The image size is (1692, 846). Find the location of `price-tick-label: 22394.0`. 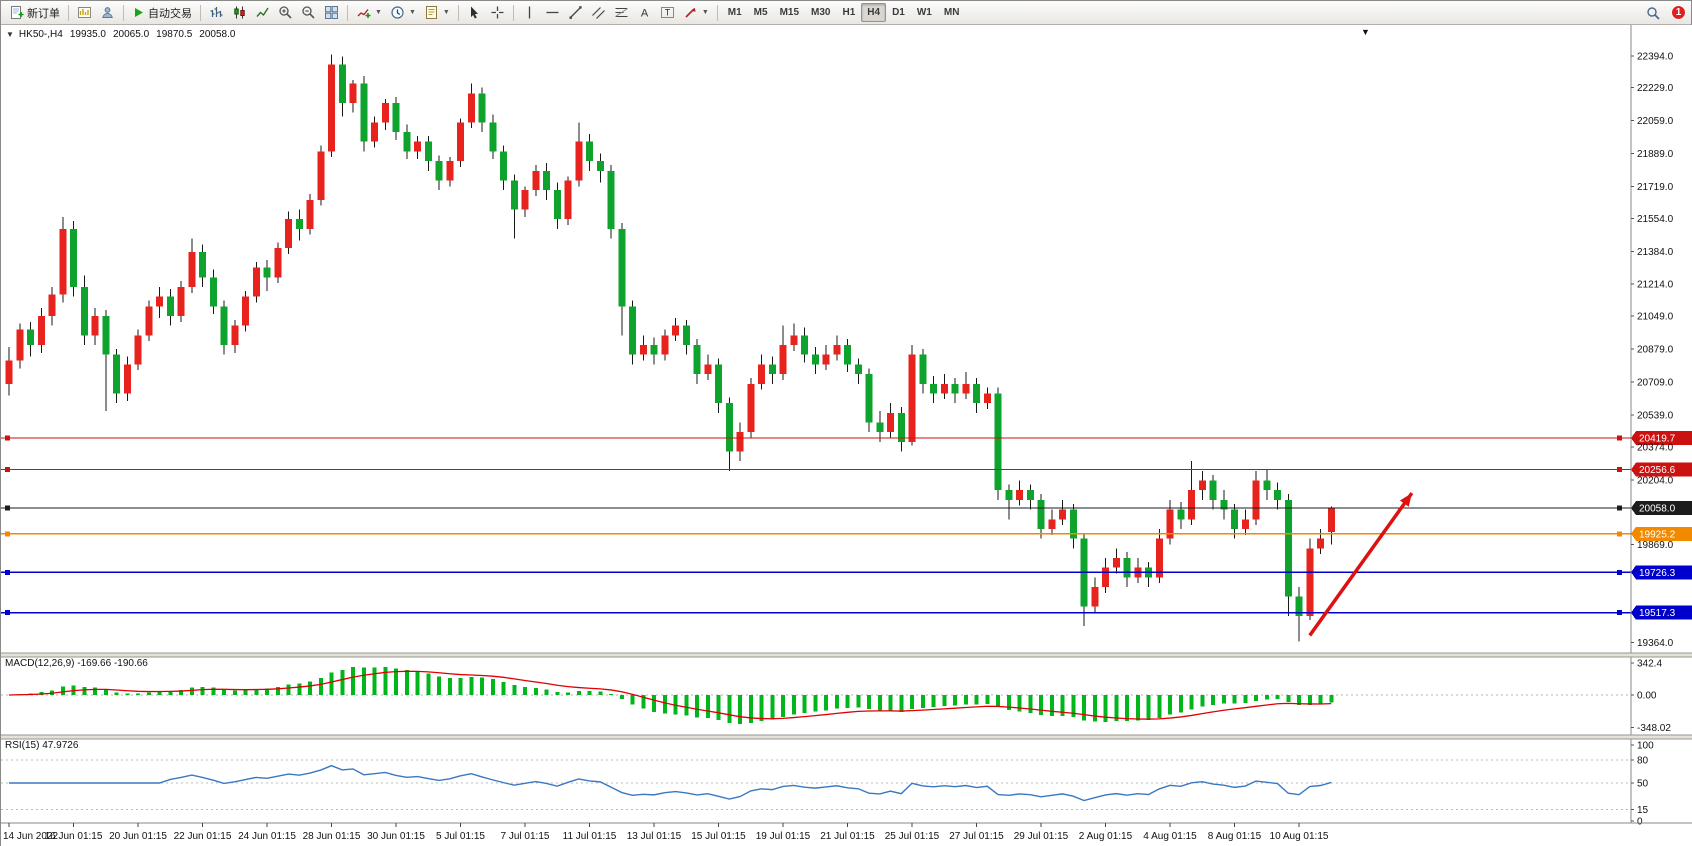

price-tick-label: 22394.0 is located at coordinates (1655, 56).